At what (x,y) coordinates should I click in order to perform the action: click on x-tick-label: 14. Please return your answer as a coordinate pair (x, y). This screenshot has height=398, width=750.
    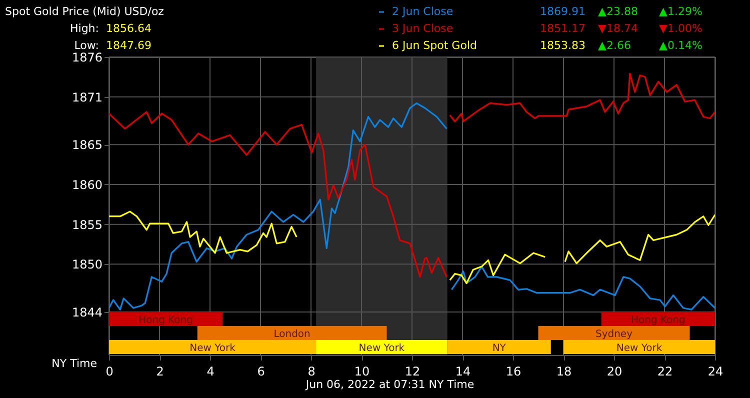
    Looking at the image, I should click on (463, 371).